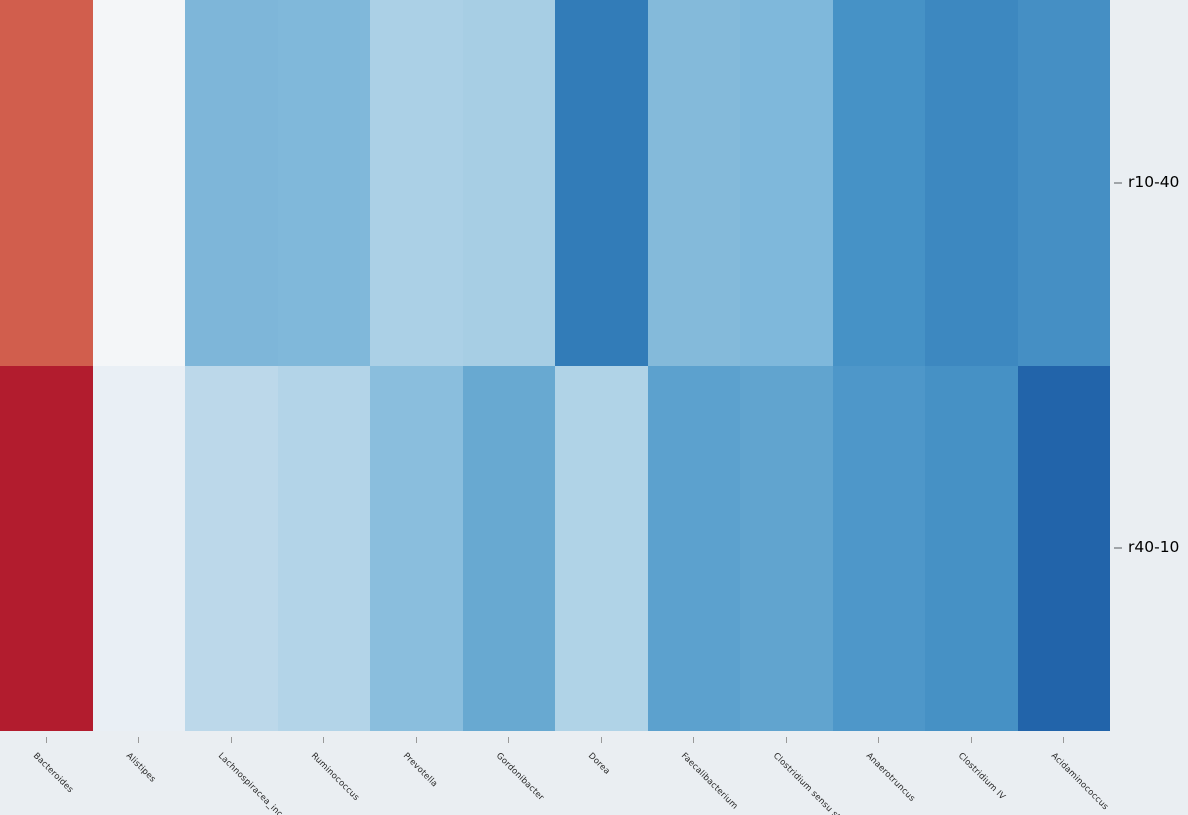 The width and height of the screenshot is (1188, 815). Describe the element at coordinates (231, 548) in the screenshot. I see `heatmap-cell-r40-10-Lachnospiracea_incertae_sedis` at that location.